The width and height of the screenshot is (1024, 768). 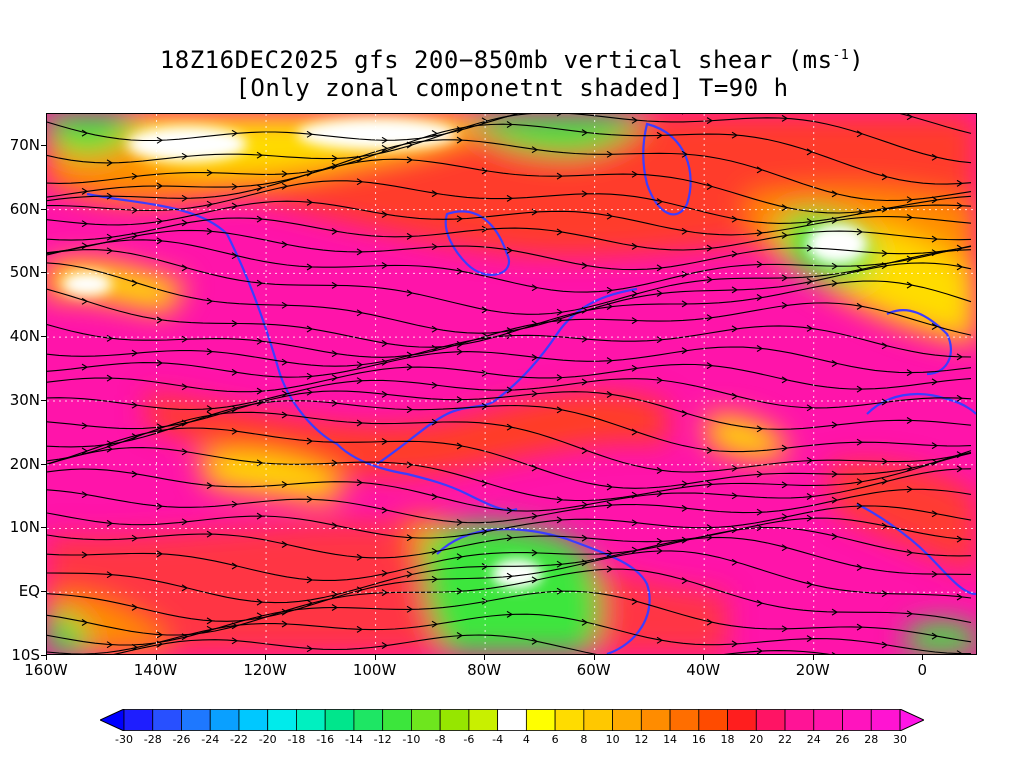 What do you see at coordinates (29, 591) in the screenshot?
I see `latitude-label: EQ` at bounding box center [29, 591].